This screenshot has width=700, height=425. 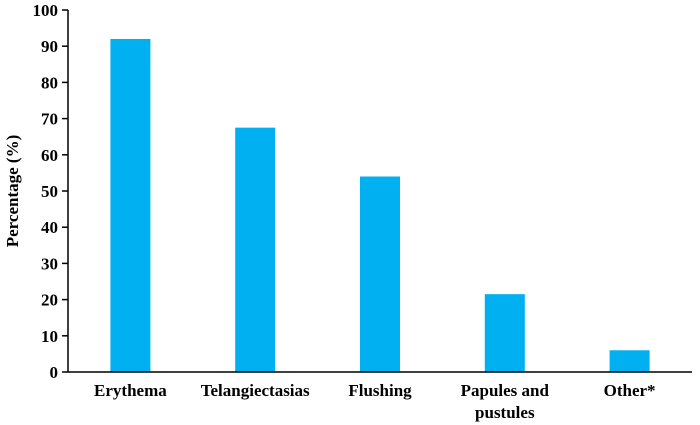 What do you see at coordinates (49, 46) in the screenshot?
I see `y-tick-label: 90` at bounding box center [49, 46].